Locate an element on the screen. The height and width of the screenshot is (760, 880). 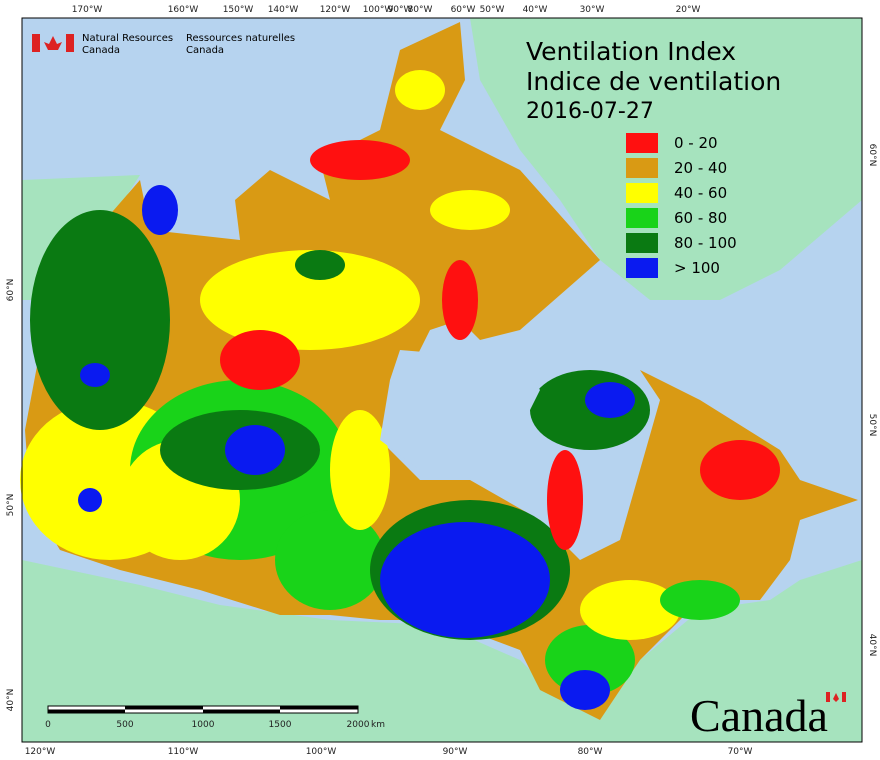
hudson-bay is located at coordinates (460, 415).